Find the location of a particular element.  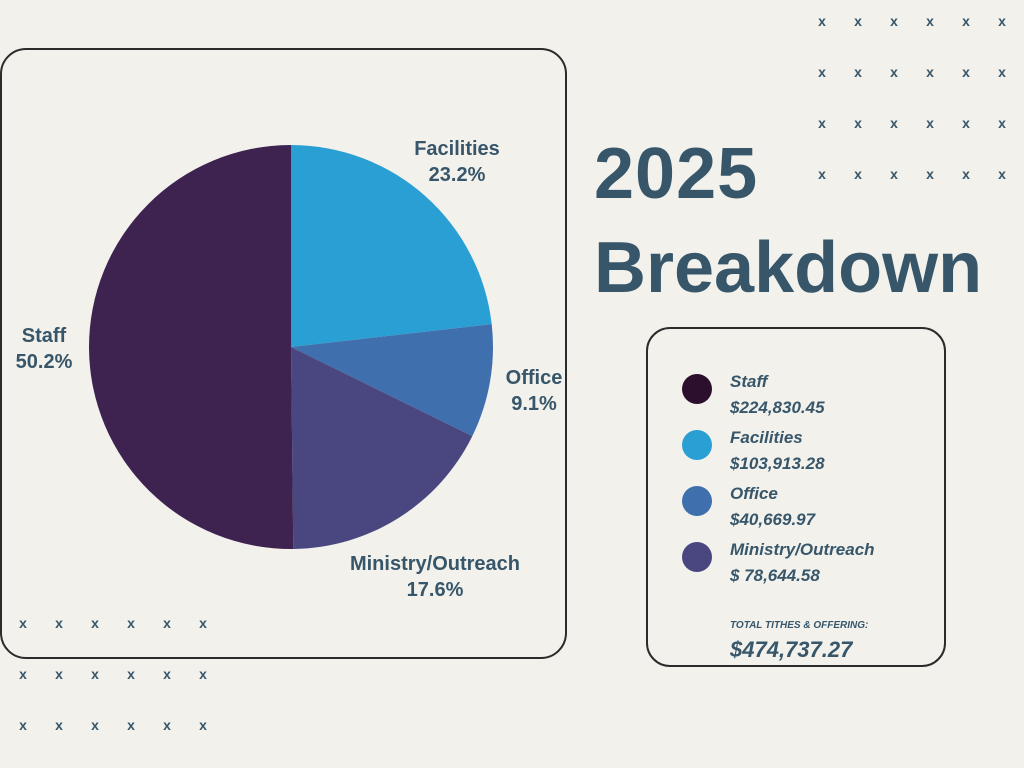

legend-value: $103,913.28 is located at coordinates (777, 463).